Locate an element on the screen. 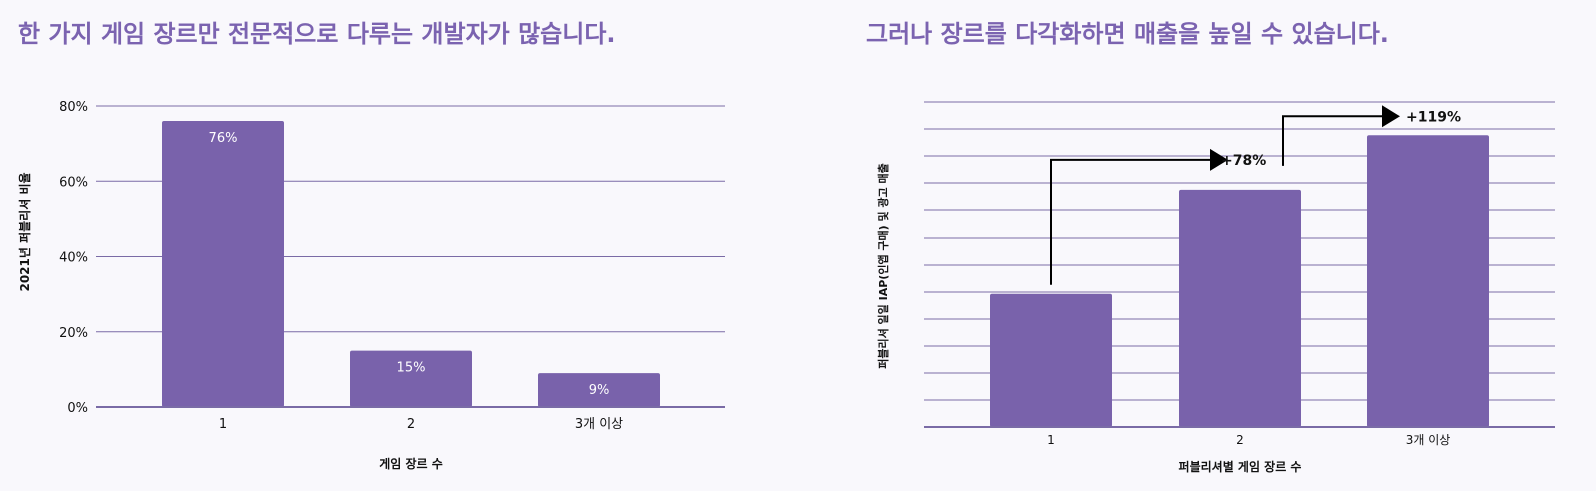 The height and width of the screenshot is (491, 1596). right-x-axis-title: 퍼블리셔별 게임 장르 수 is located at coordinates (1240, 466).